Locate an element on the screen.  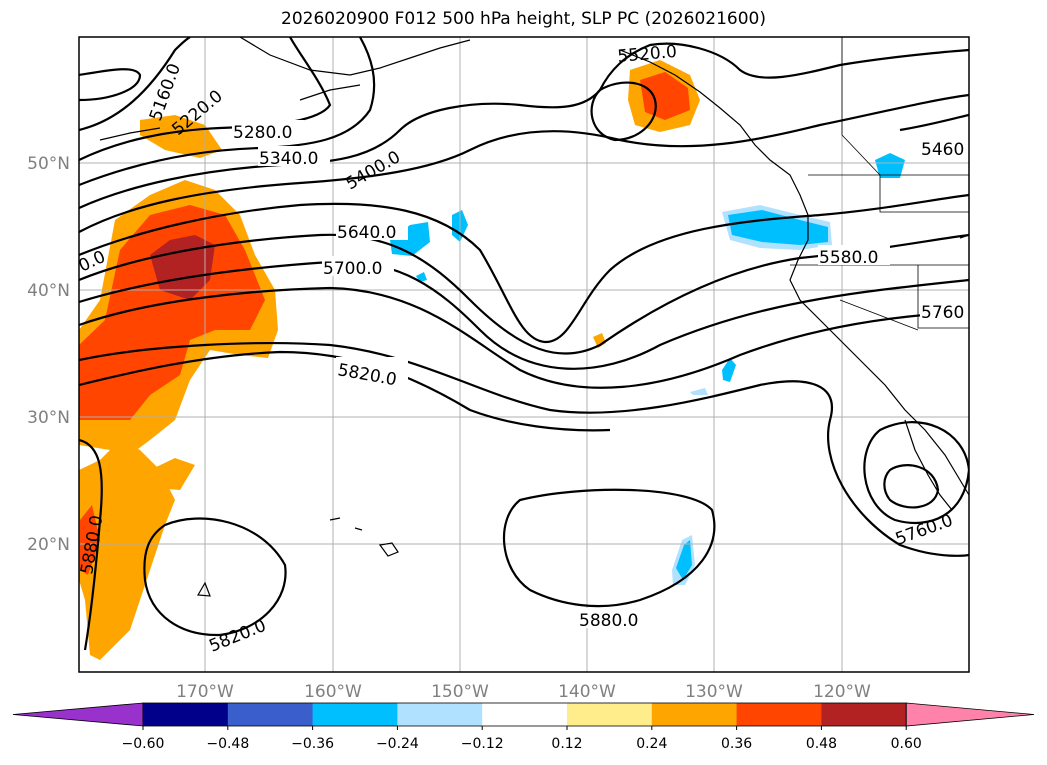
contour-label-5280: 5280.0 is located at coordinates (262, 133).